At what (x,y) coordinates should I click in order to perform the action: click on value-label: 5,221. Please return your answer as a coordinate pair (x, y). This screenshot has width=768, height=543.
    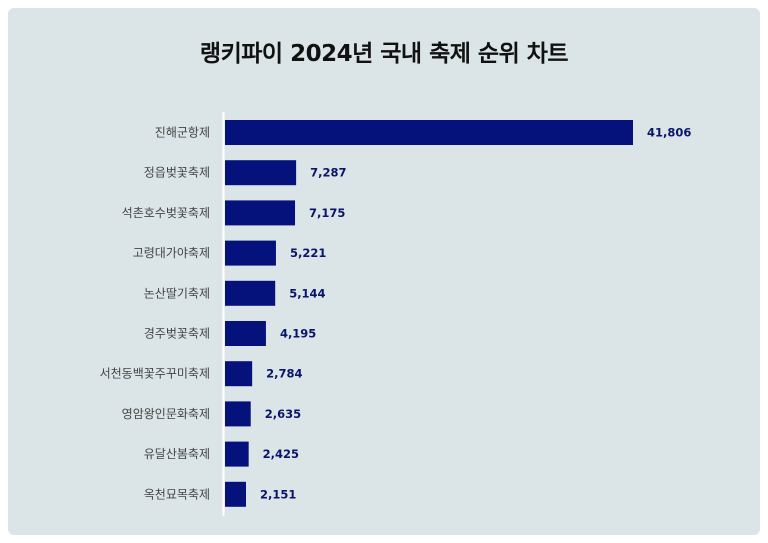
    Looking at the image, I should click on (308, 253).